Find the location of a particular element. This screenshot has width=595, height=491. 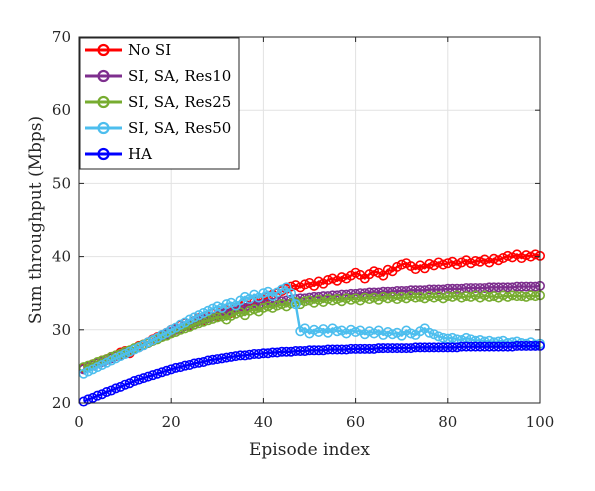

x-tick-labels: 0 20 40 60 80 100 is located at coordinates (314, 422).